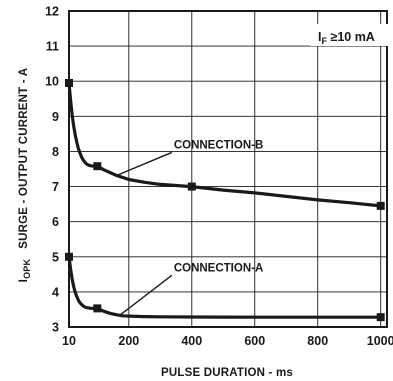 Image resolution: width=393 pixels, height=381 pixels. Describe the element at coordinates (52, 47) in the screenshot. I see `y-tick-label: 11` at that location.